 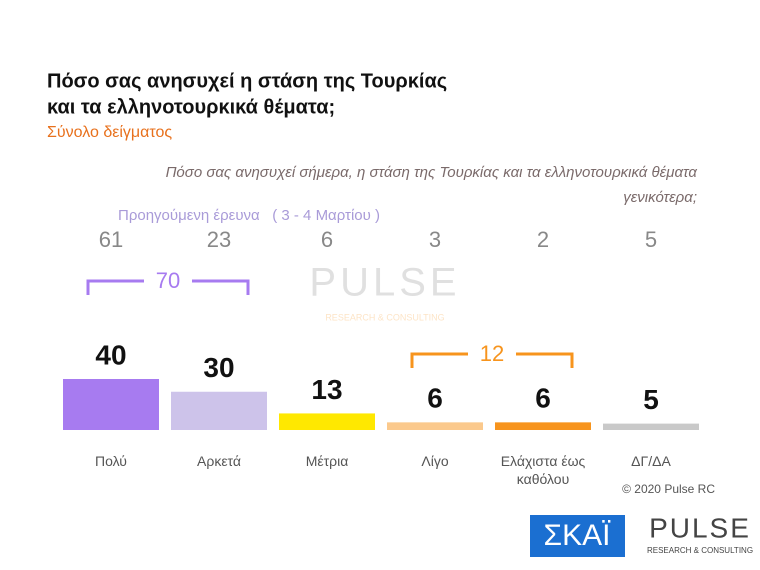 What do you see at coordinates (651, 239) in the screenshot?
I see `previous-value: 5` at bounding box center [651, 239].